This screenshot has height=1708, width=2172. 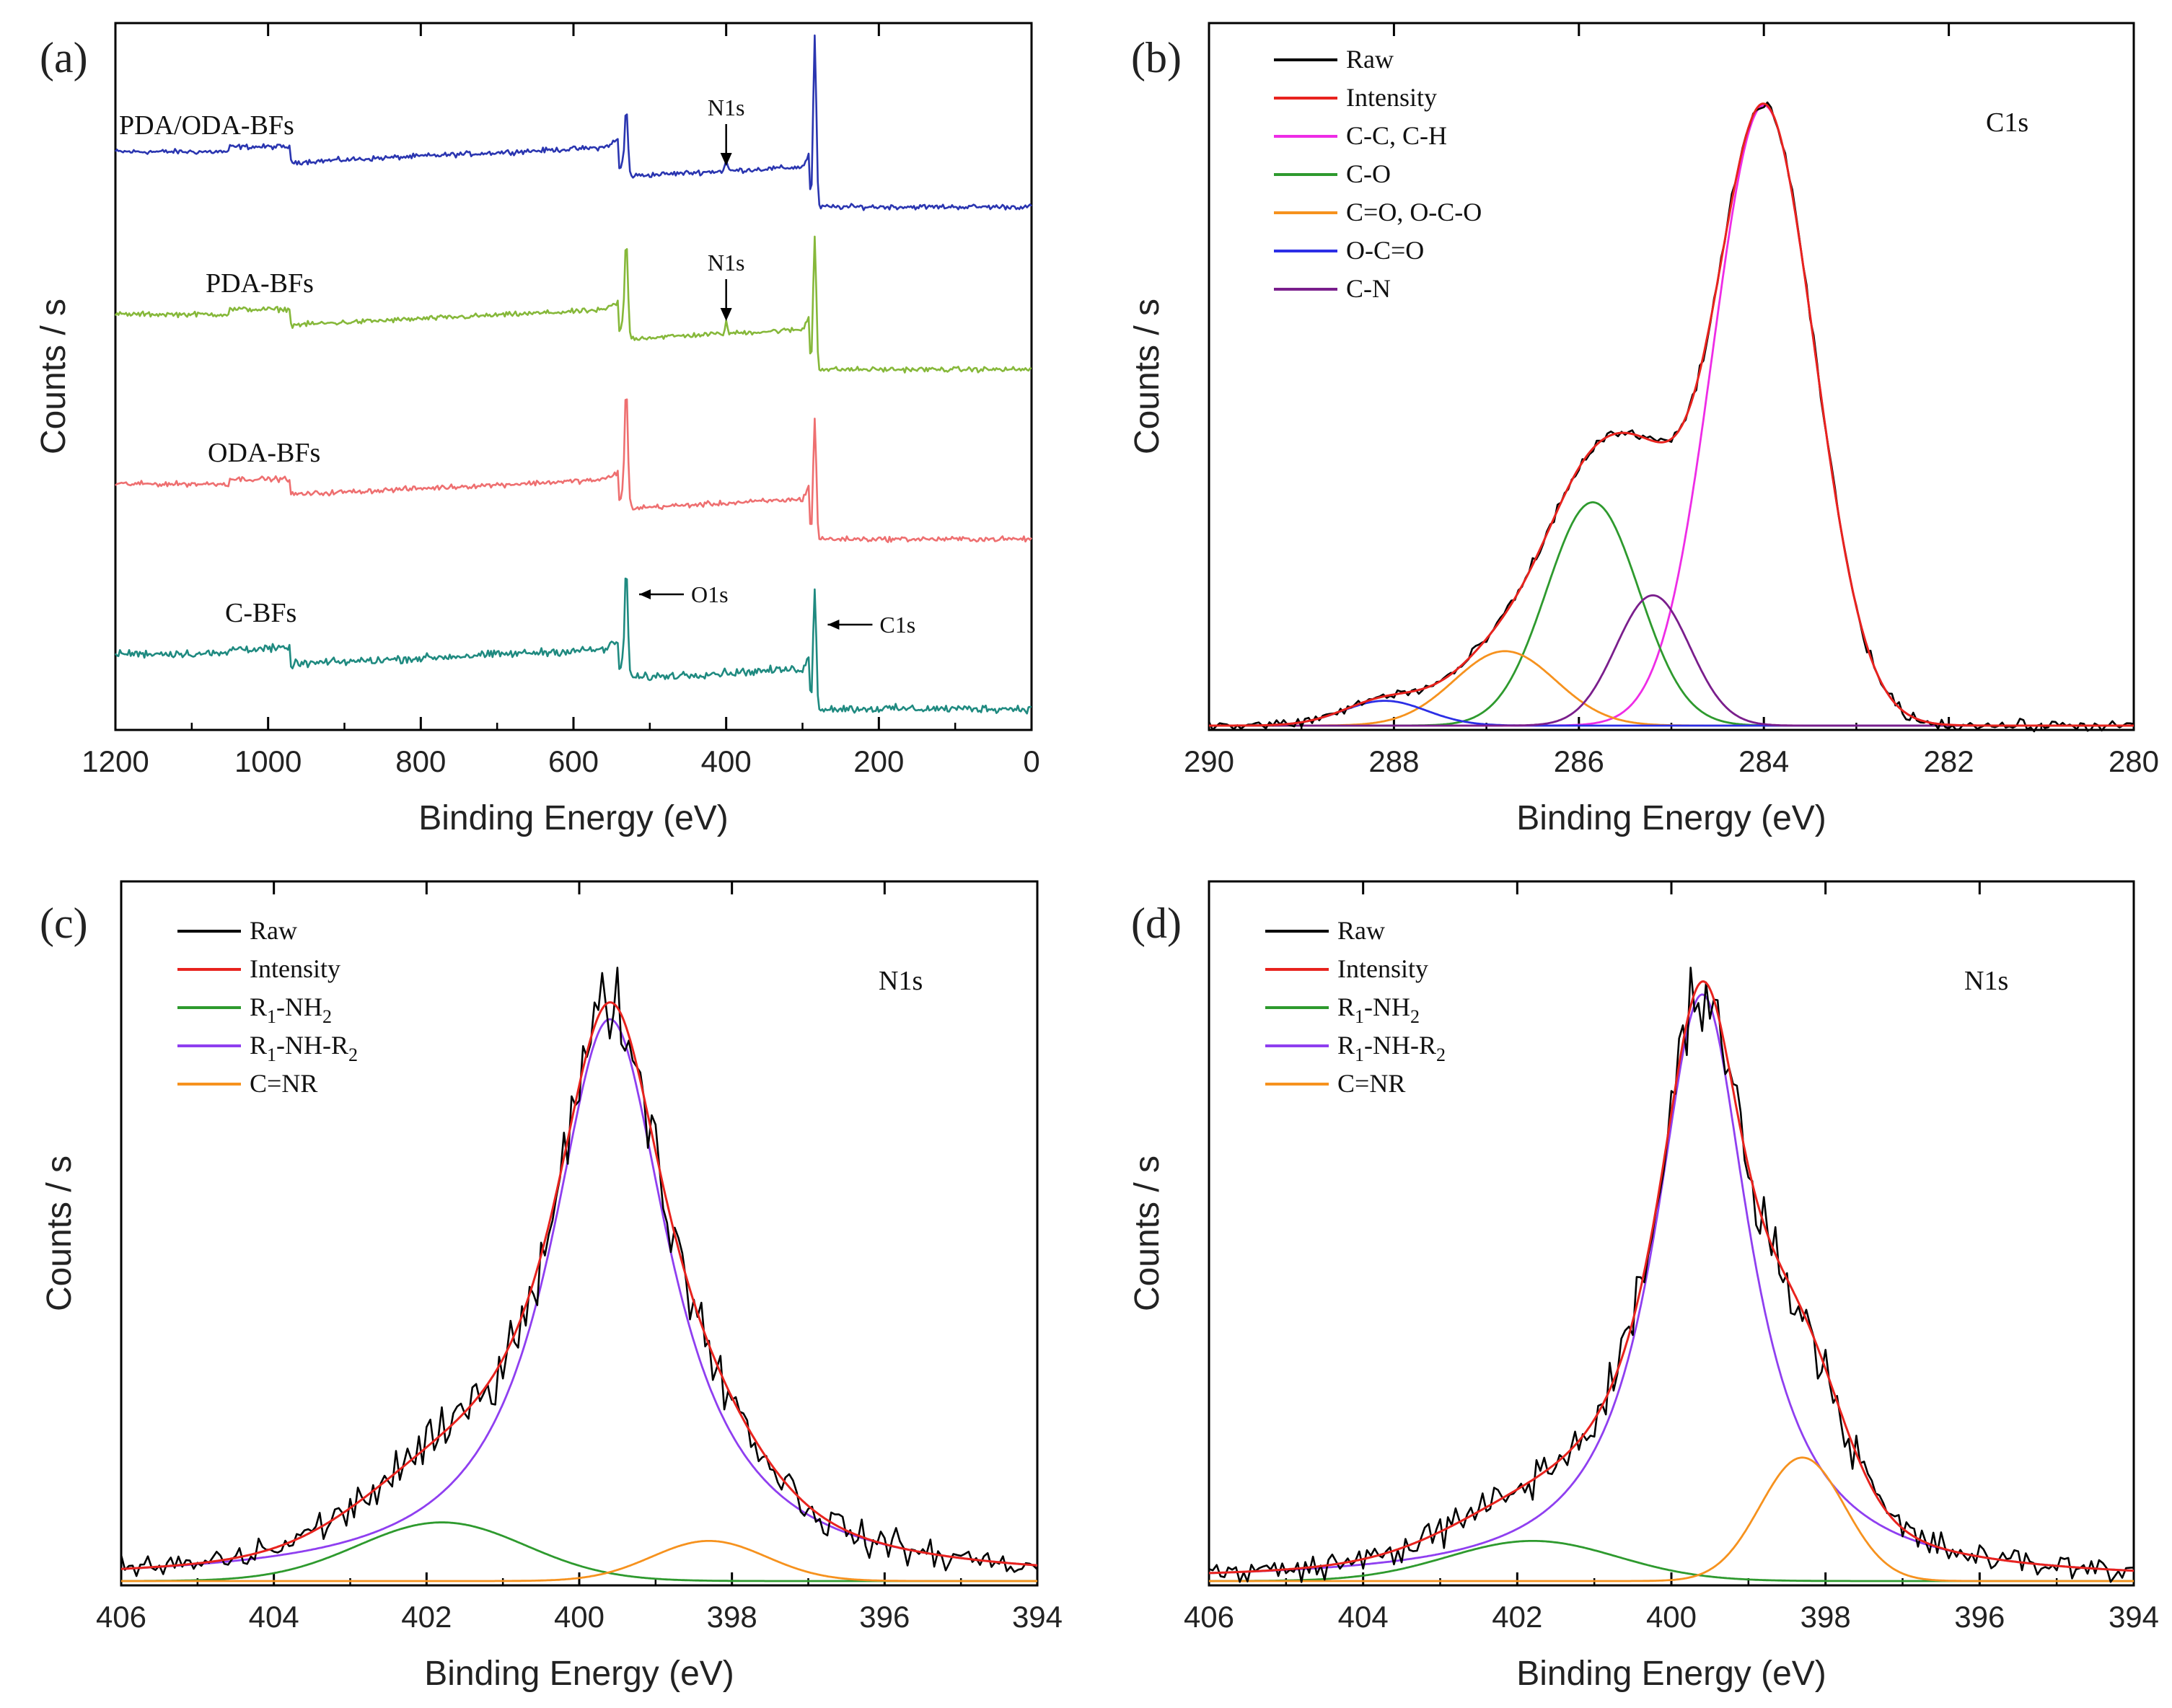 What do you see at coordinates (1763, 761) in the screenshot?
I see `x-tick-label: 284` at bounding box center [1763, 761].